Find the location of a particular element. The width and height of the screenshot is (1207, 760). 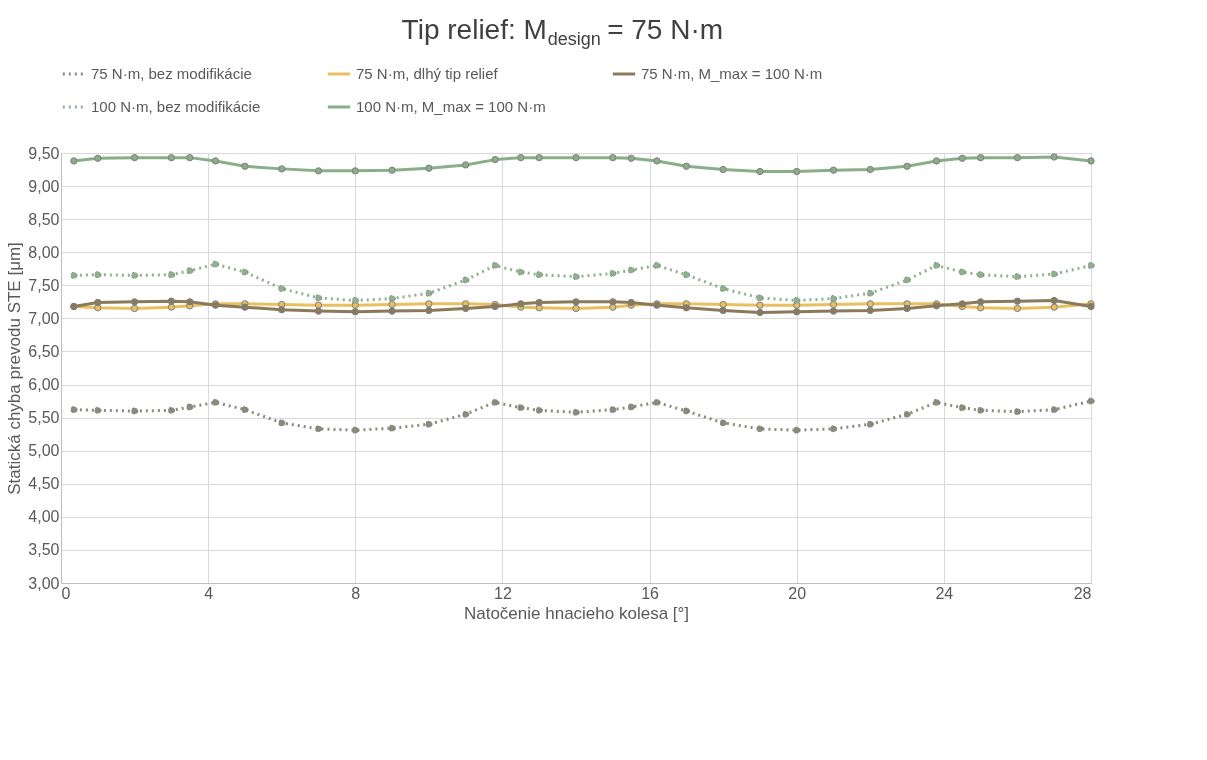

y-tick-label: 5,50 is located at coordinates (44, 418).